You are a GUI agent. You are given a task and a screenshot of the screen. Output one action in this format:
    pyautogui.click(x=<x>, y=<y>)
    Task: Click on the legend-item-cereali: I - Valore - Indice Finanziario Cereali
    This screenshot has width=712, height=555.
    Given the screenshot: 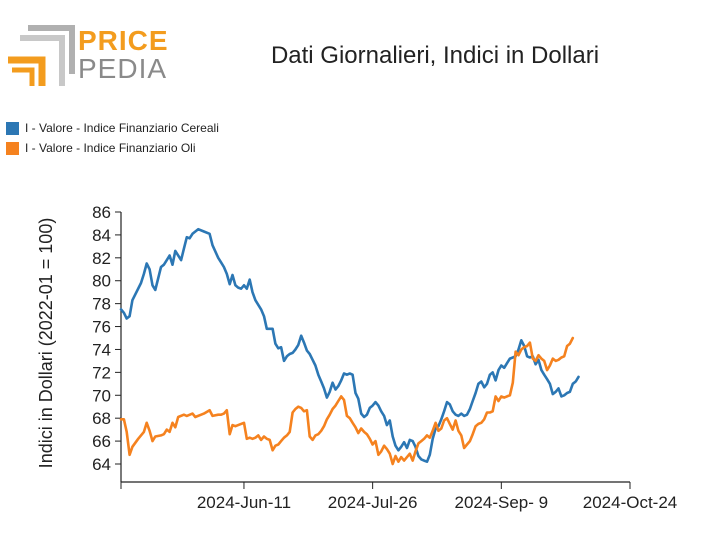 What is the action you would take?
    pyautogui.click(x=112, y=128)
    